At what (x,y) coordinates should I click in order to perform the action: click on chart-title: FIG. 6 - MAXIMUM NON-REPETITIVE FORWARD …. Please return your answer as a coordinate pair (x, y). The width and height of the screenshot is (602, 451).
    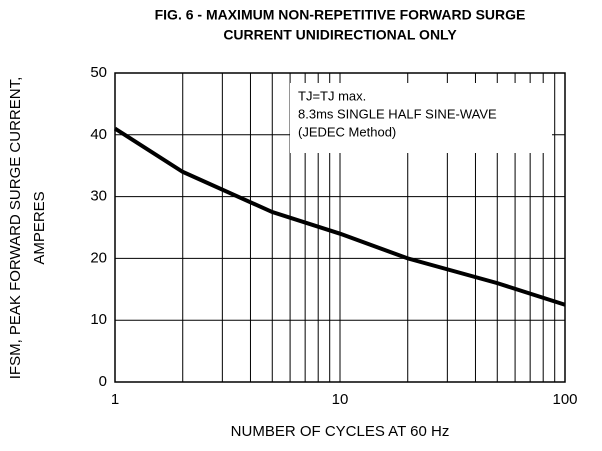
    Looking at the image, I should click on (340, 15).